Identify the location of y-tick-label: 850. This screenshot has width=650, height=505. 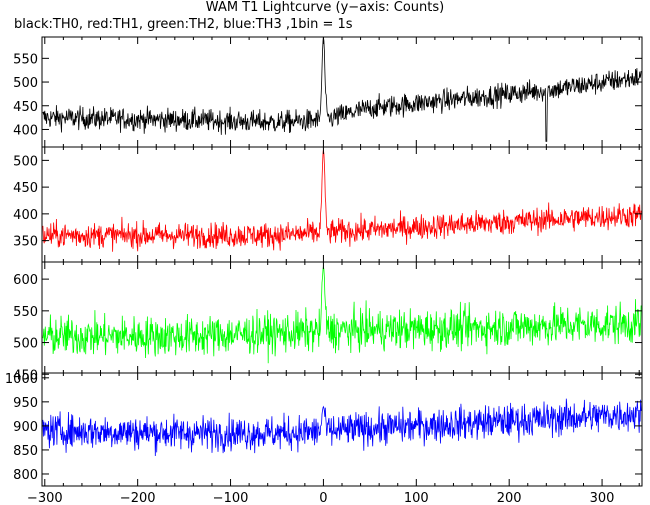
(25, 451).